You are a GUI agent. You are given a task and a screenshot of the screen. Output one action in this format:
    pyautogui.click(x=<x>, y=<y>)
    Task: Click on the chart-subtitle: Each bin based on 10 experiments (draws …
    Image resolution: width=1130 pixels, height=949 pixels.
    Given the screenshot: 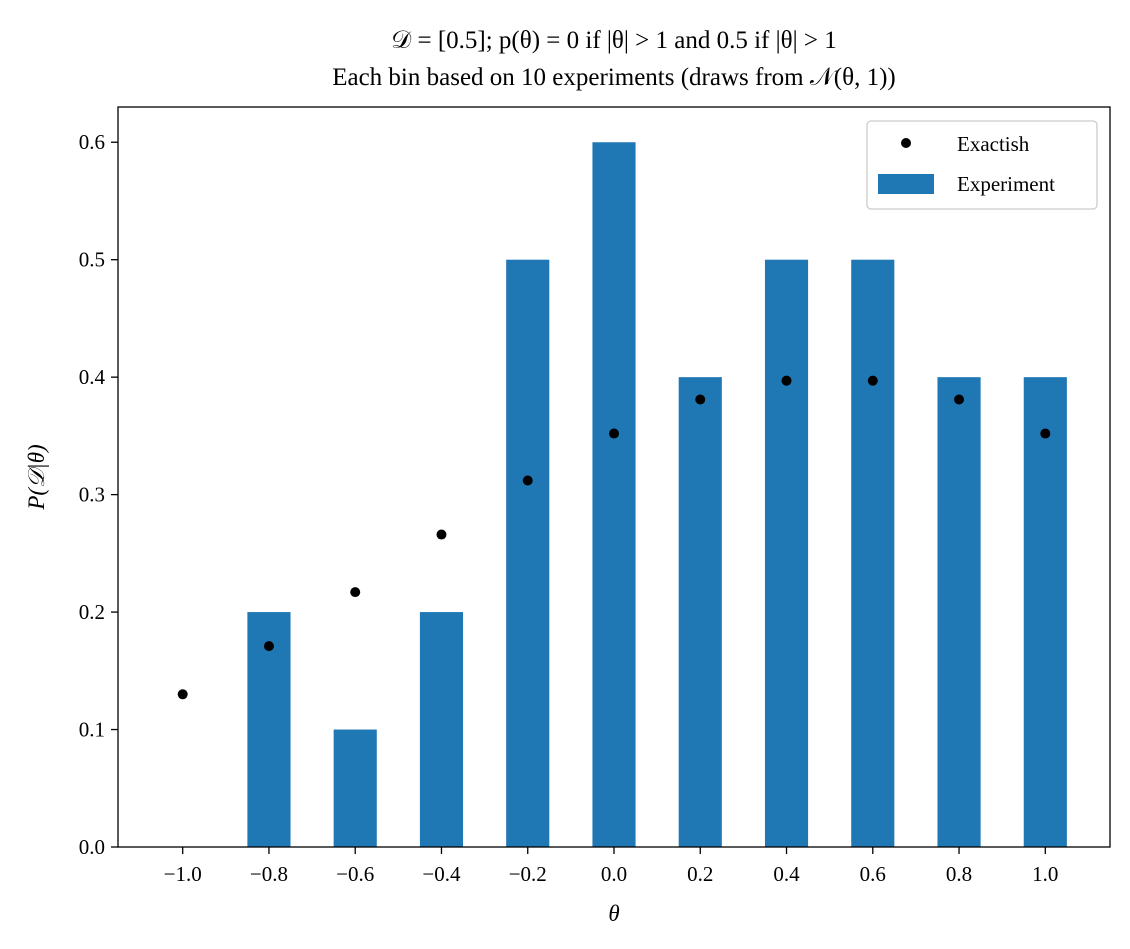 What is the action you would take?
    pyautogui.click(x=614, y=77)
    